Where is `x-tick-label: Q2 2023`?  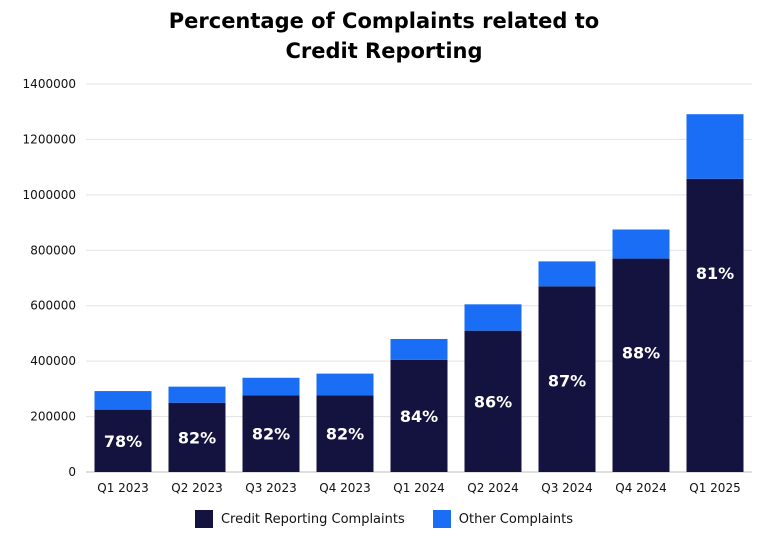
x-tick-label: Q2 2023 is located at coordinates (196, 488).